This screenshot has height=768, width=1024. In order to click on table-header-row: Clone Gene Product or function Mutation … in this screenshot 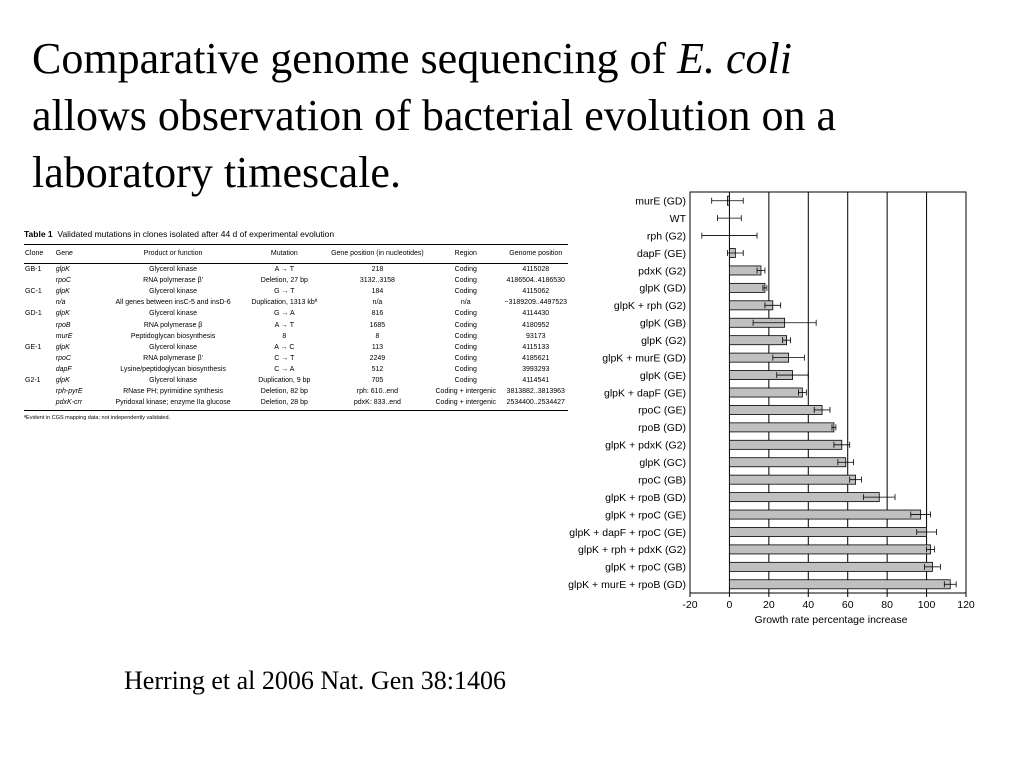, I will do `click(296, 254)`.